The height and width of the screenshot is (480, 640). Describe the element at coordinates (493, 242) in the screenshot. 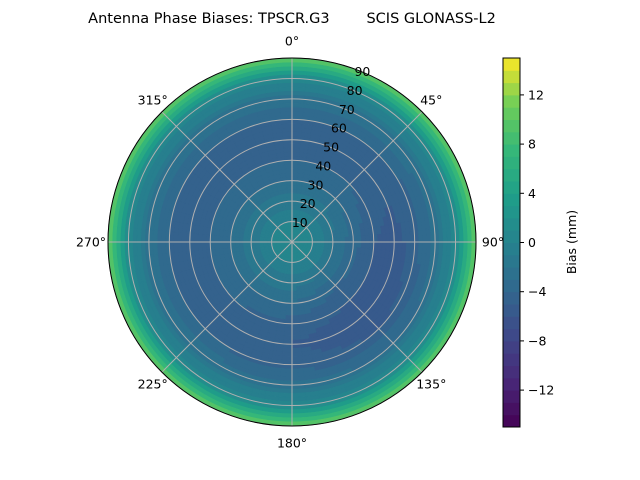

I see `theta-tick-label: 90°` at that location.